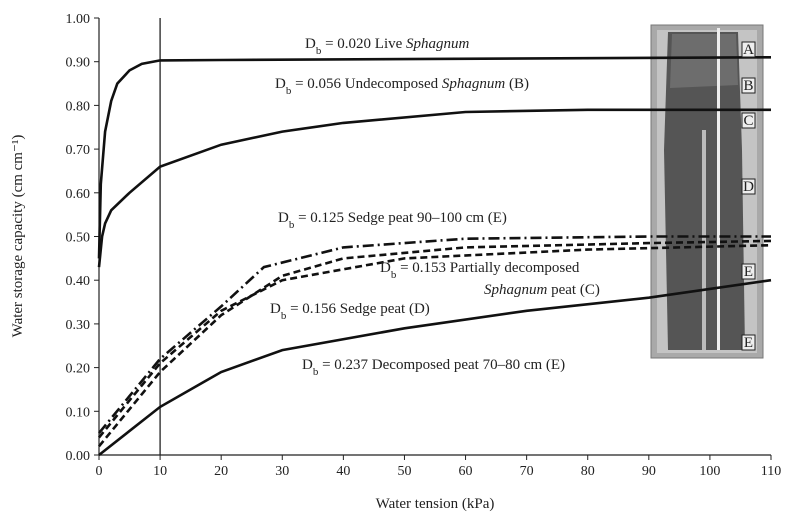 This screenshot has width=787, height=518. I want to click on x-tick-label: 10, so click(160, 471).